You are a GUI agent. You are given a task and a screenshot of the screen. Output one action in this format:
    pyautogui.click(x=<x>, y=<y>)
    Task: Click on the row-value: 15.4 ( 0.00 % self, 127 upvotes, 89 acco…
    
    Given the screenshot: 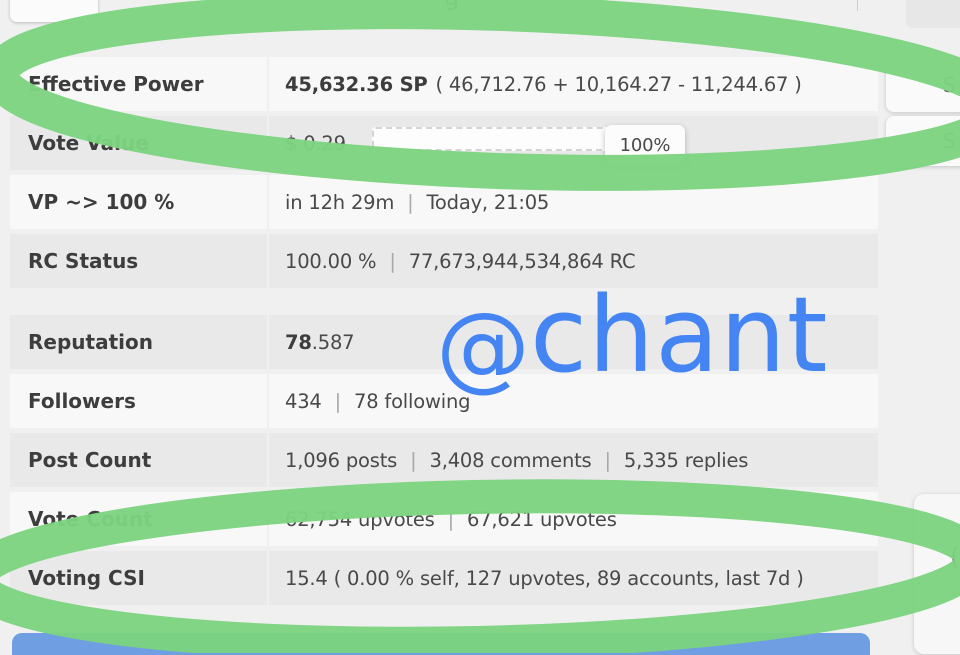 What is the action you would take?
    pyautogui.click(x=573, y=578)
    